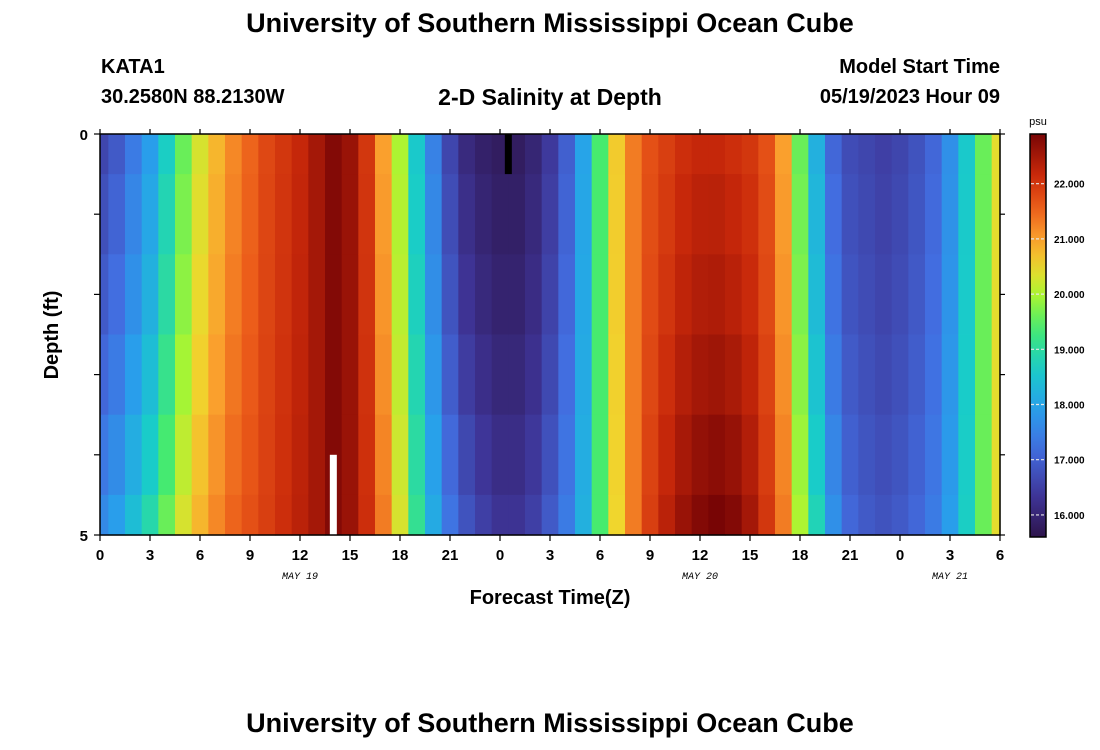 Image resolution: width=1100 pixels, height=750 pixels. Describe the element at coordinates (550, 97) in the screenshot. I see `chart-subtitle: 2-D Salinity at Depth` at that location.